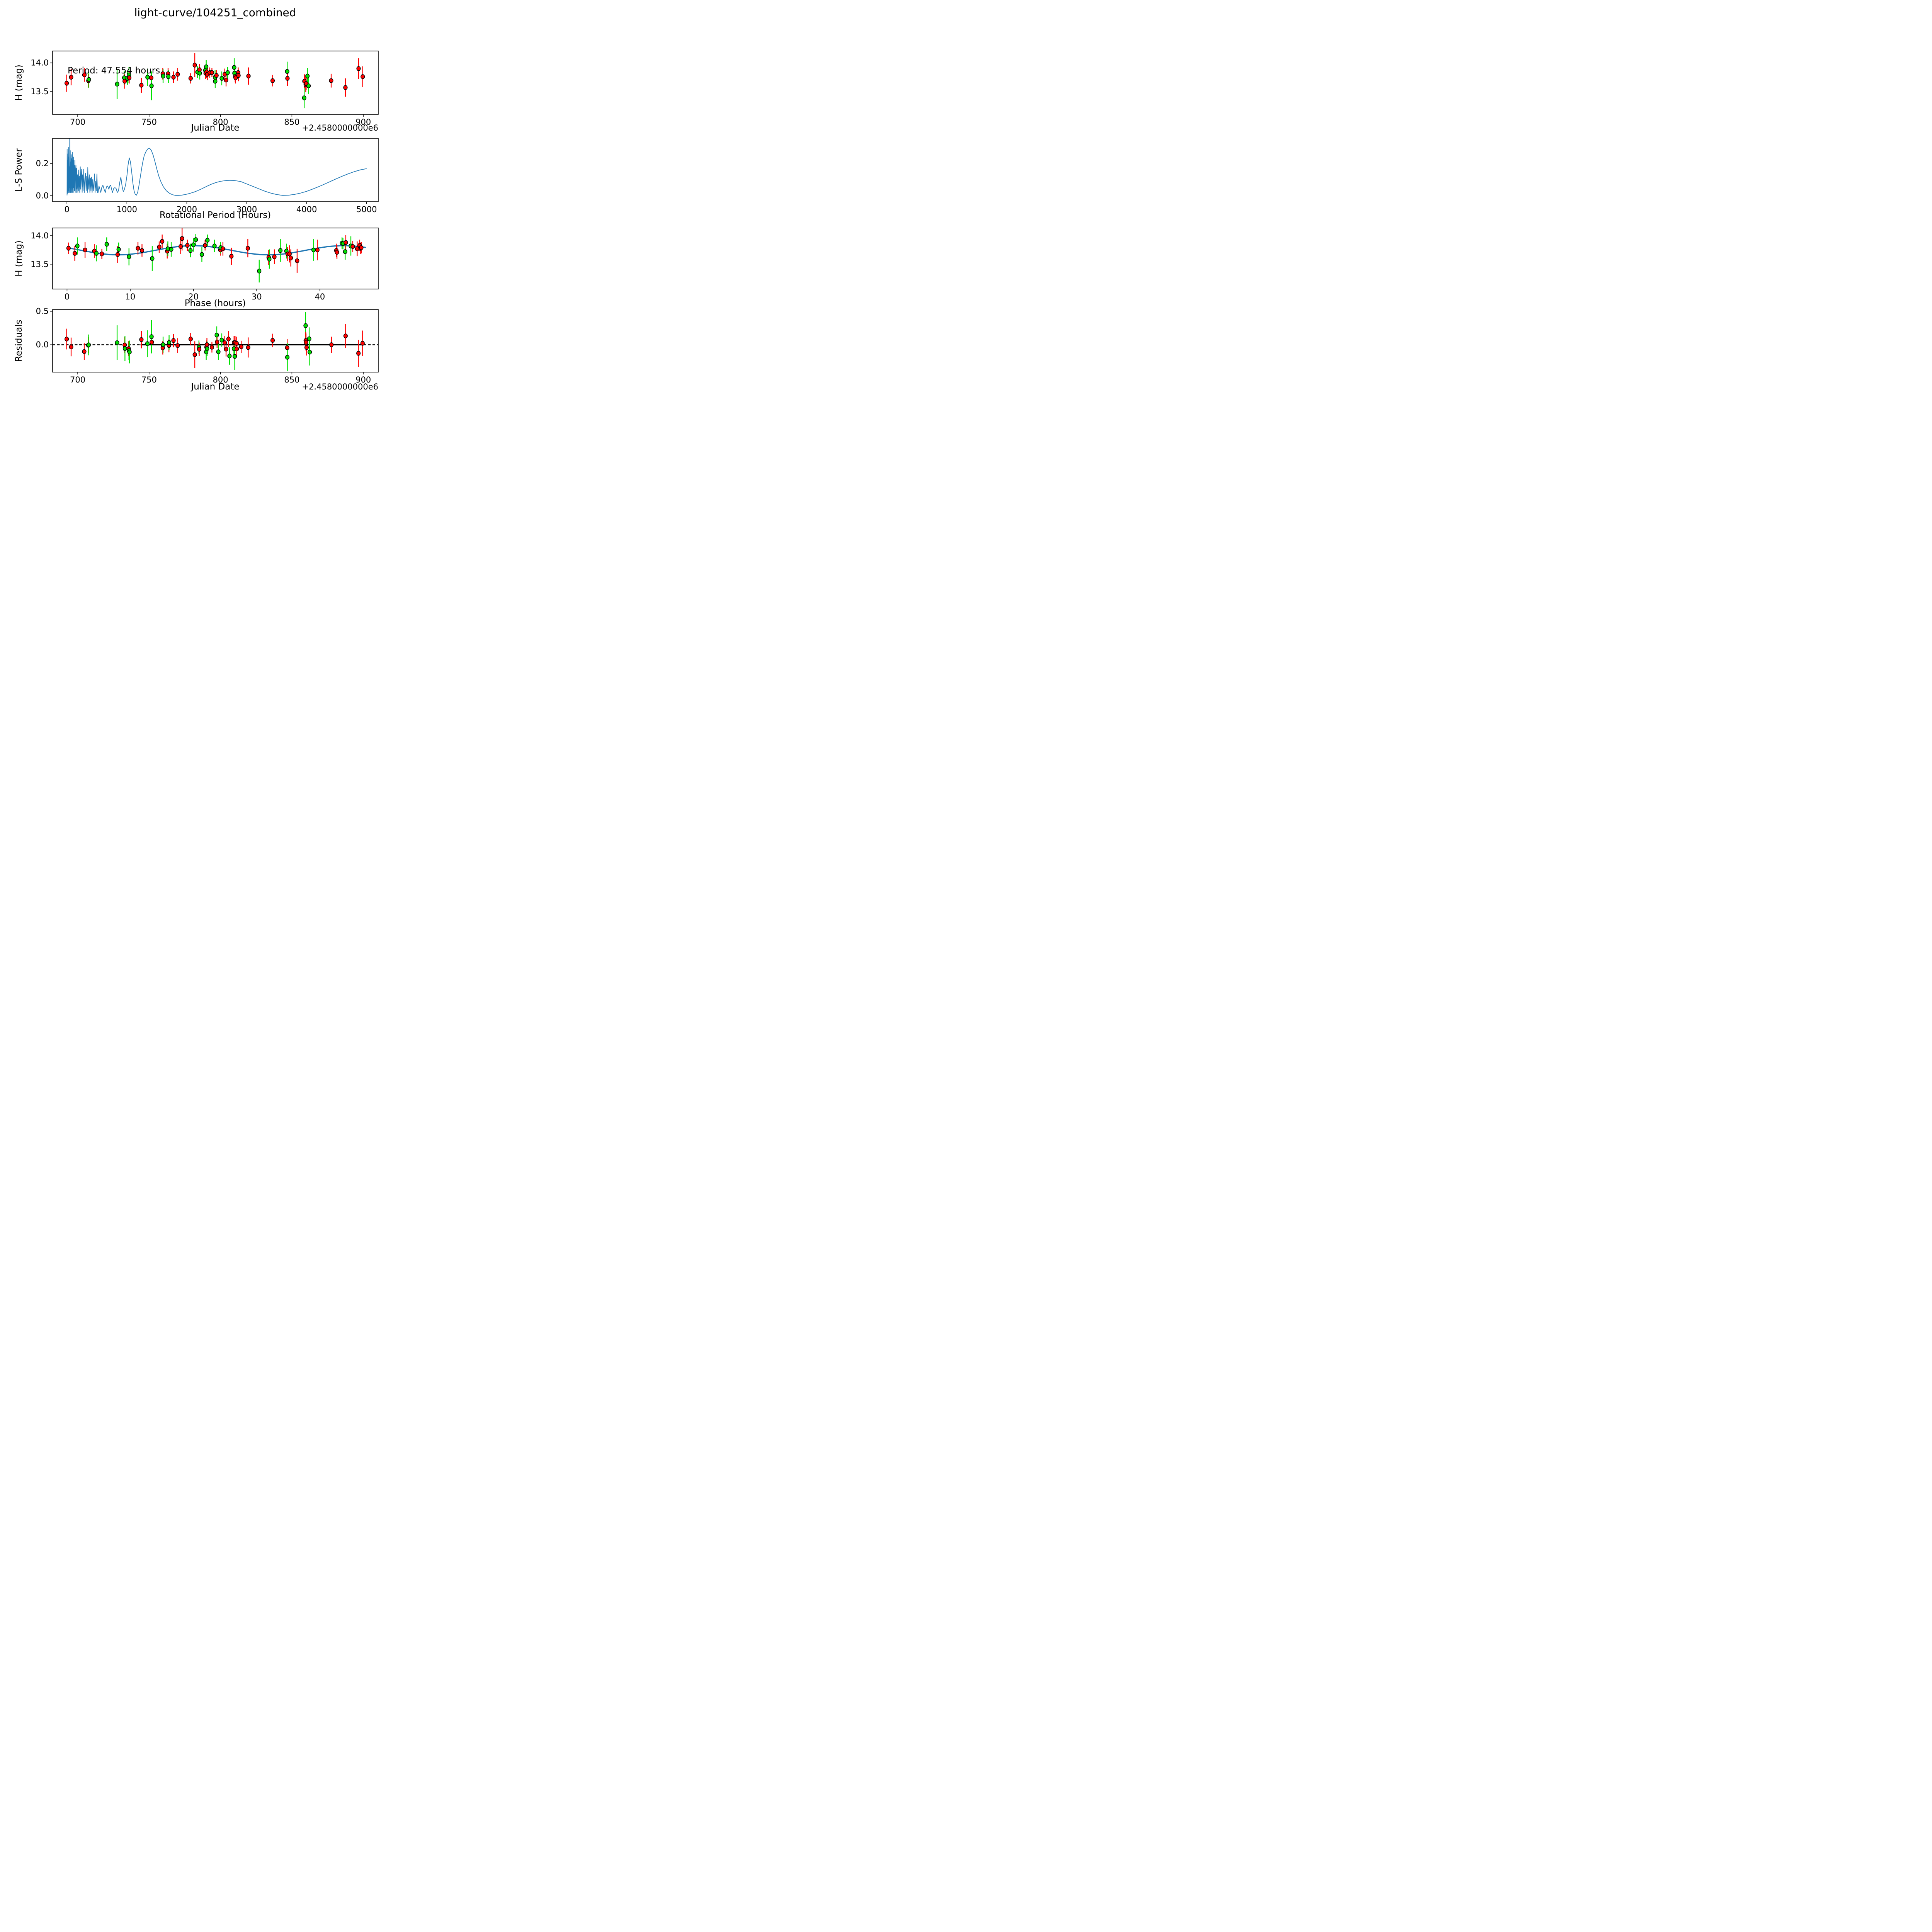 This screenshot has height=1932, width=1932. Describe the element at coordinates (216, 303) in the screenshot. I see `phased-xlabel: Phase (hours)` at that location.